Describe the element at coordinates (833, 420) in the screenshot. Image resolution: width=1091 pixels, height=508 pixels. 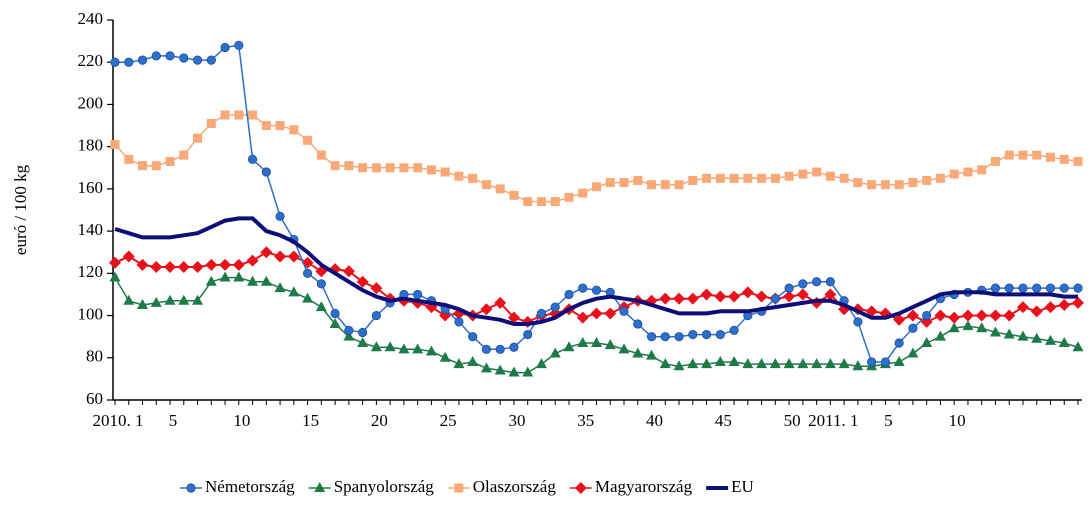
I see `x-tick-label: 2011. 1` at that location.